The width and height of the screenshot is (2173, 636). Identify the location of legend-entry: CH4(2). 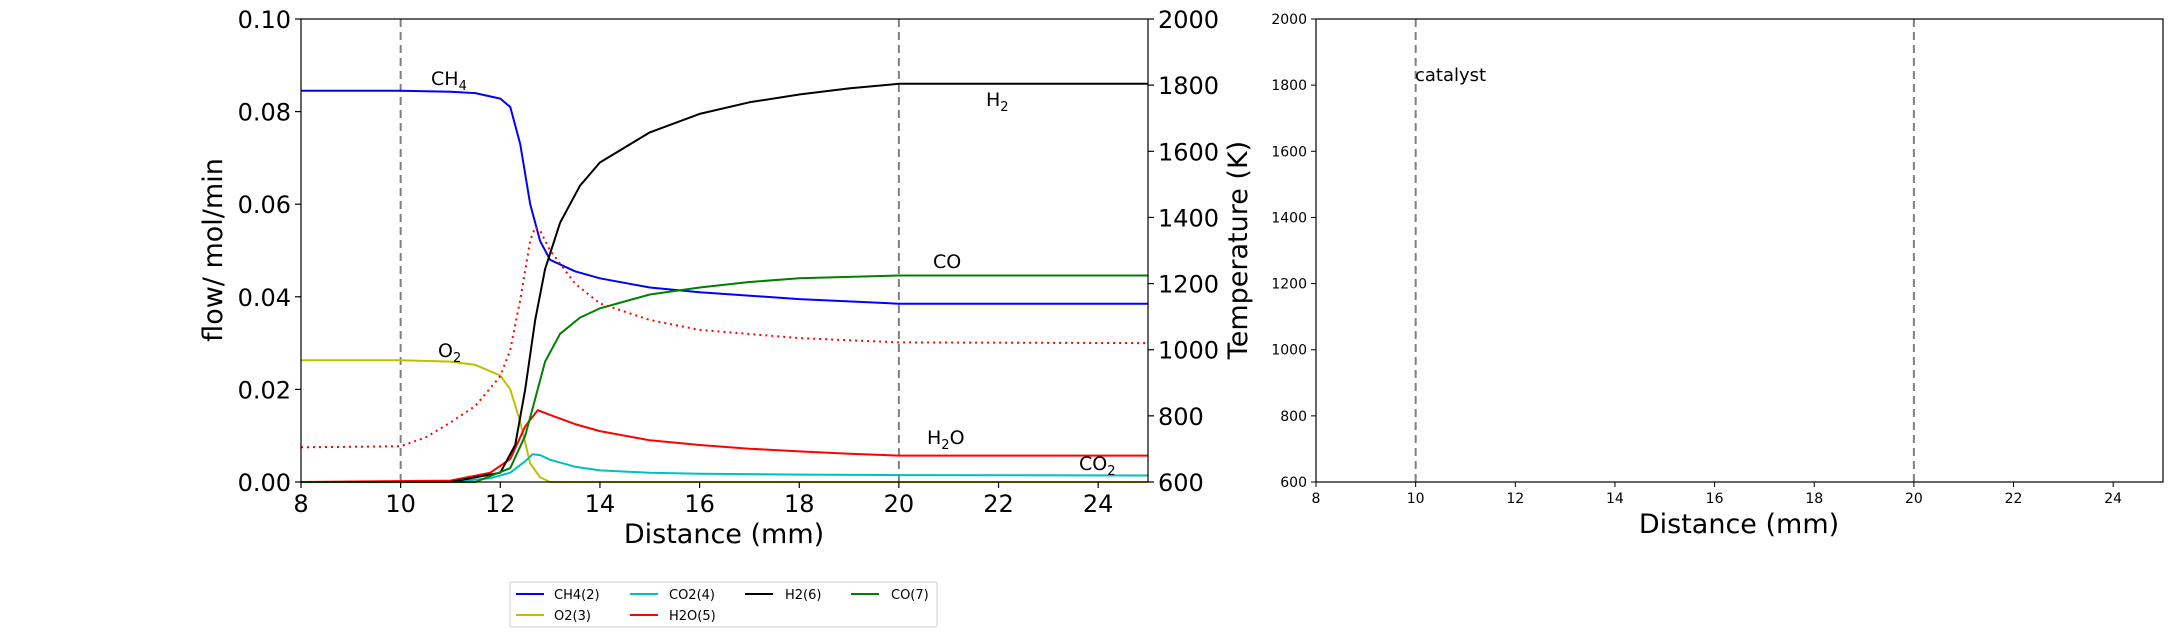
(558, 595).